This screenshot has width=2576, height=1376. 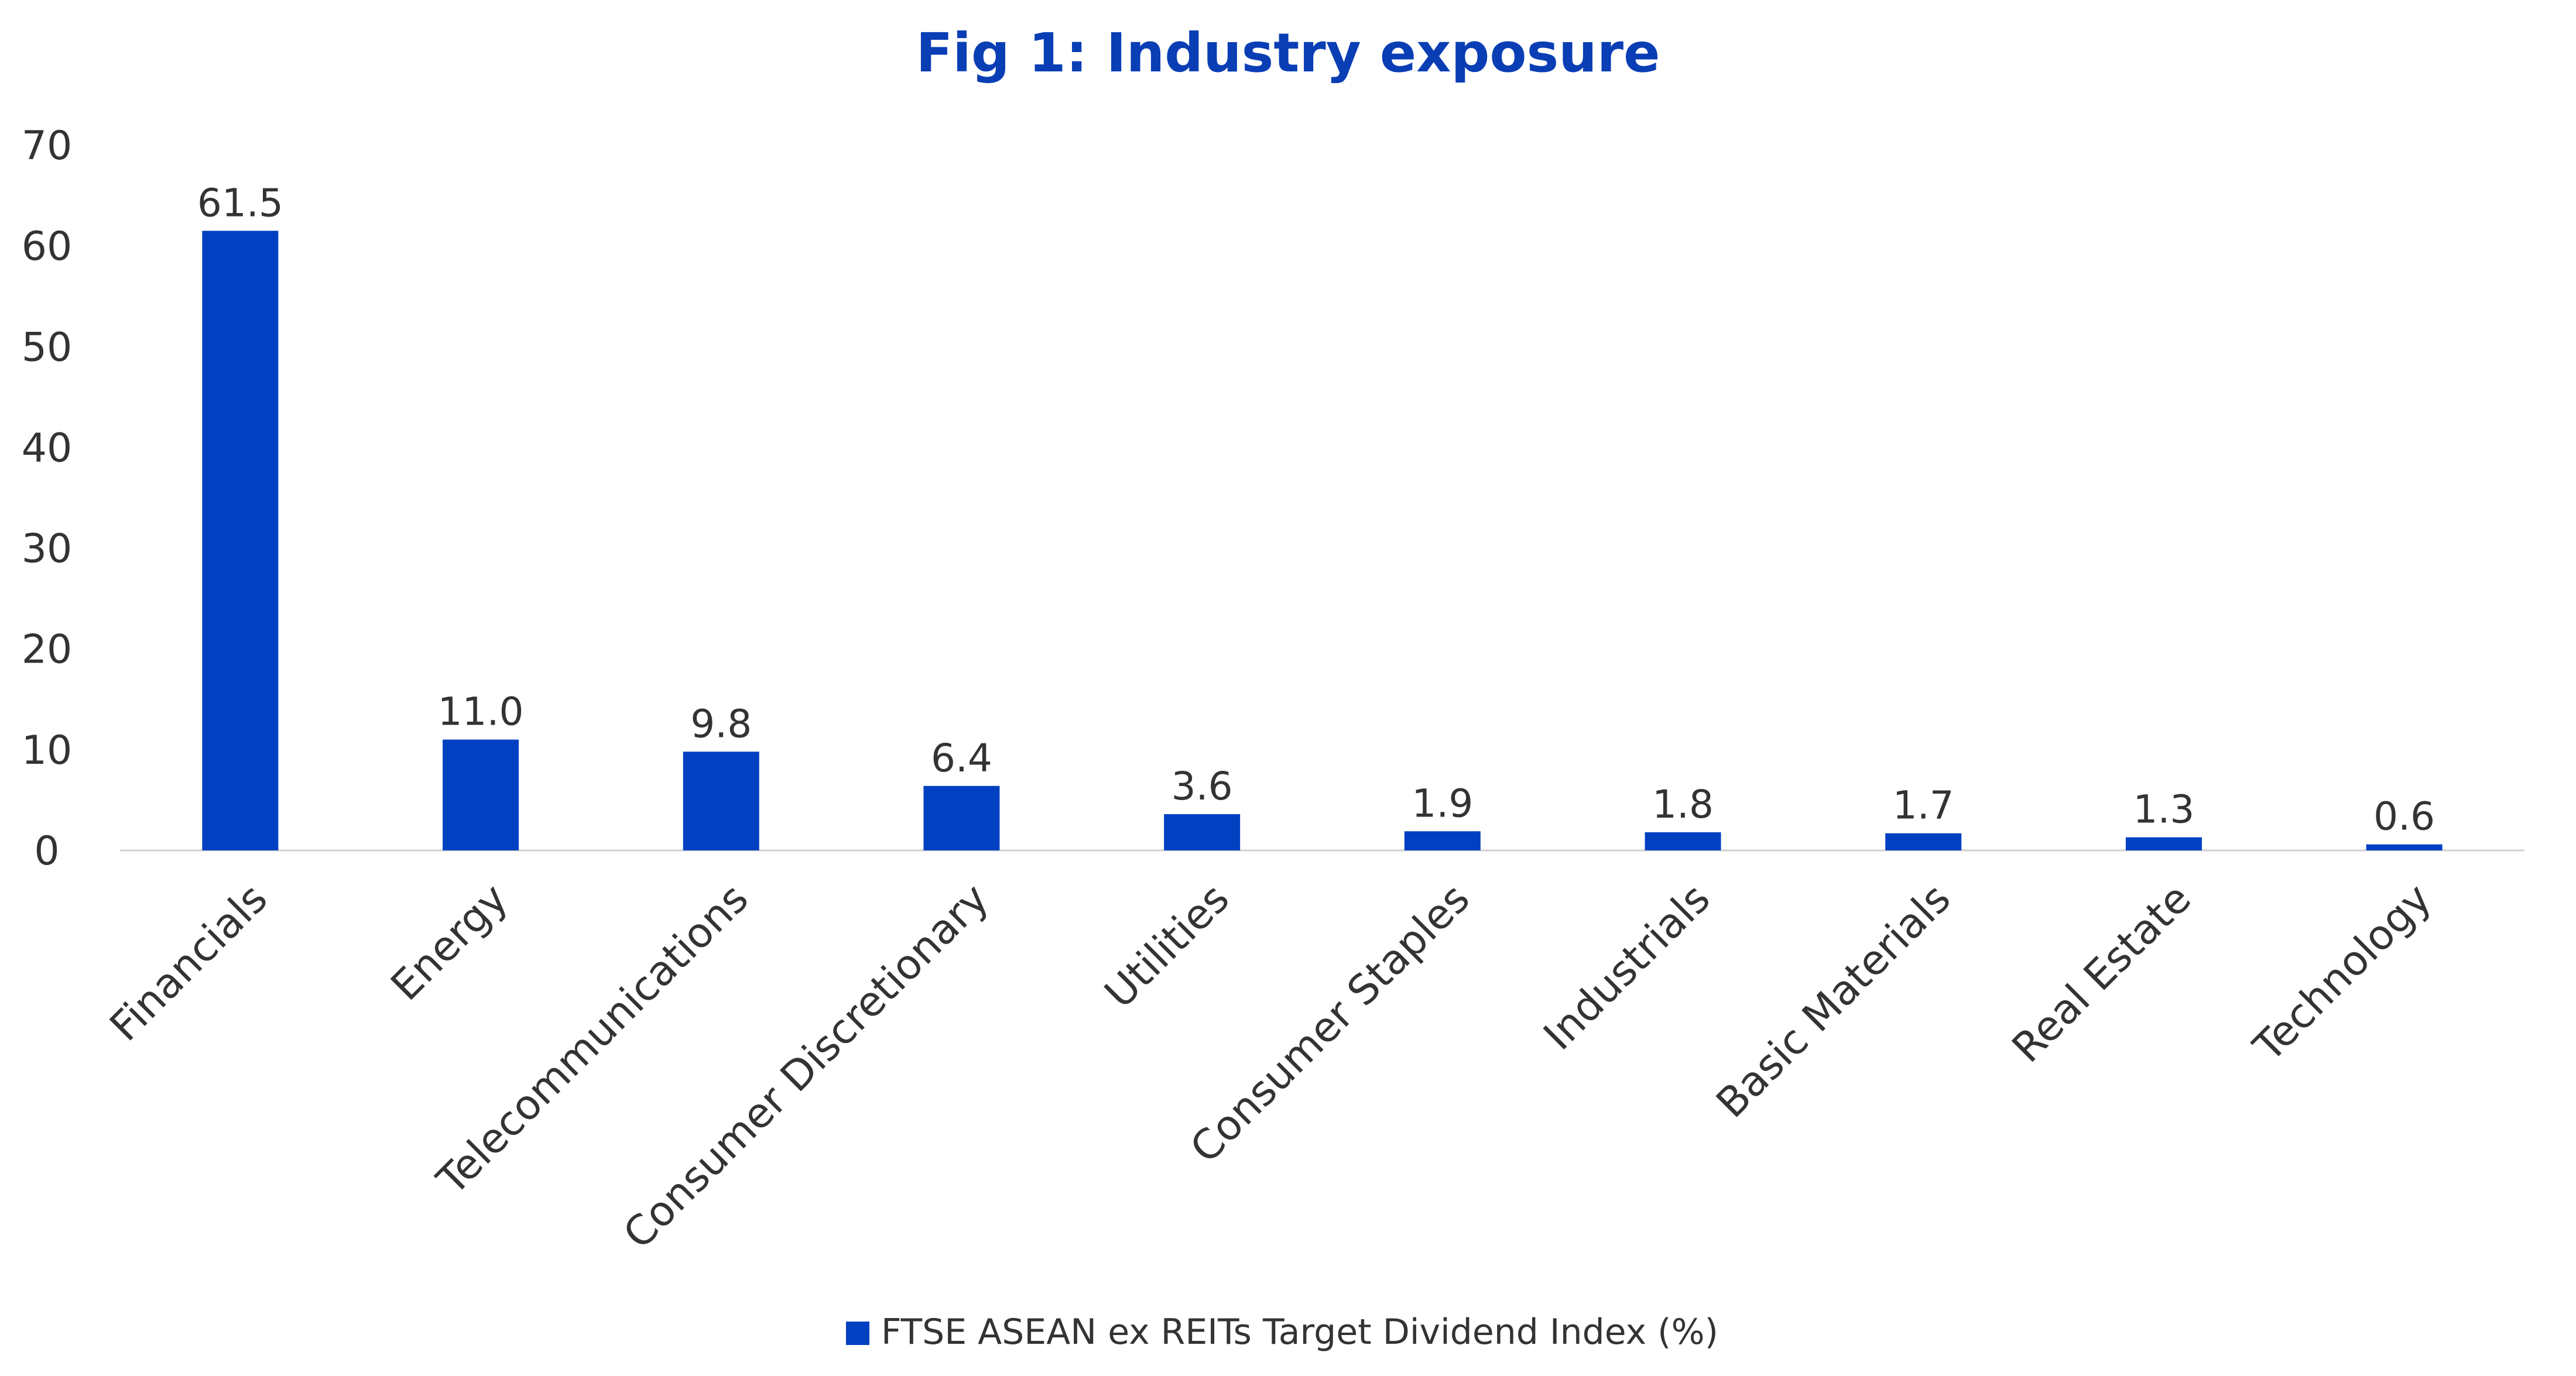 What do you see at coordinates (721, 723) in the screenshot?
I see `value-label: 9.8` at bounding box center [721, 723].